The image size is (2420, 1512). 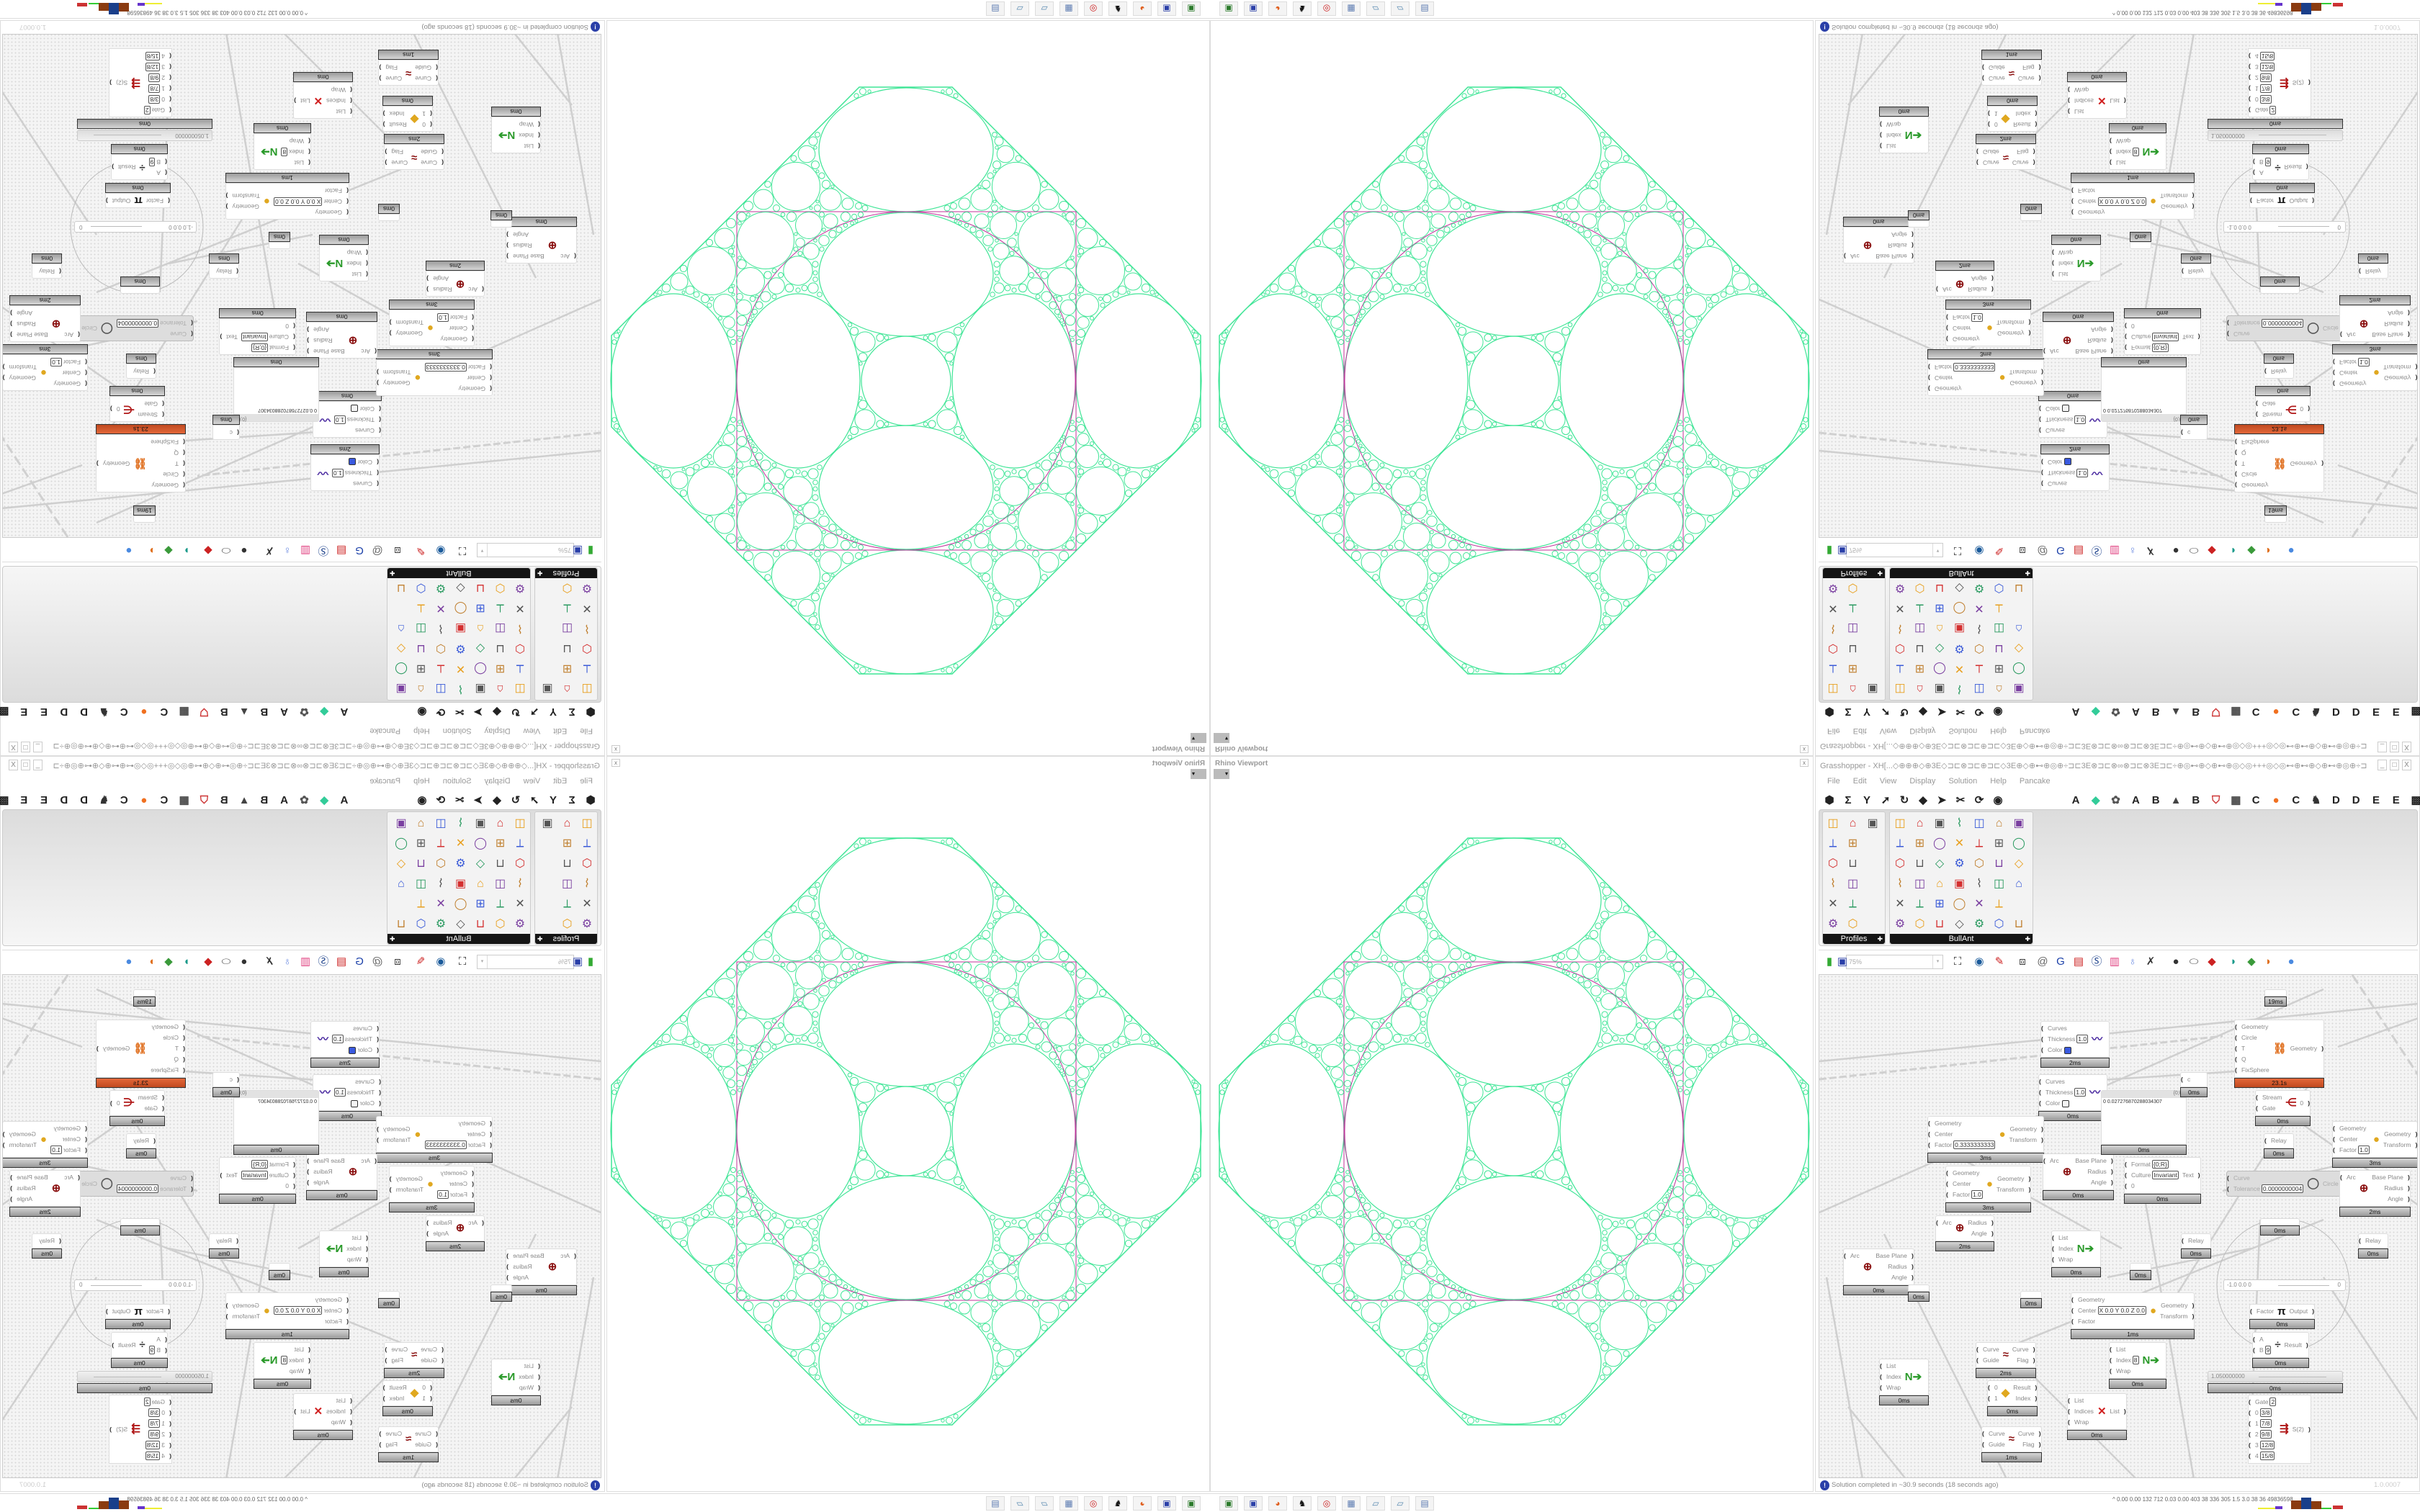 I want to click on info-icon: !, so click(x=1824, y=1485).